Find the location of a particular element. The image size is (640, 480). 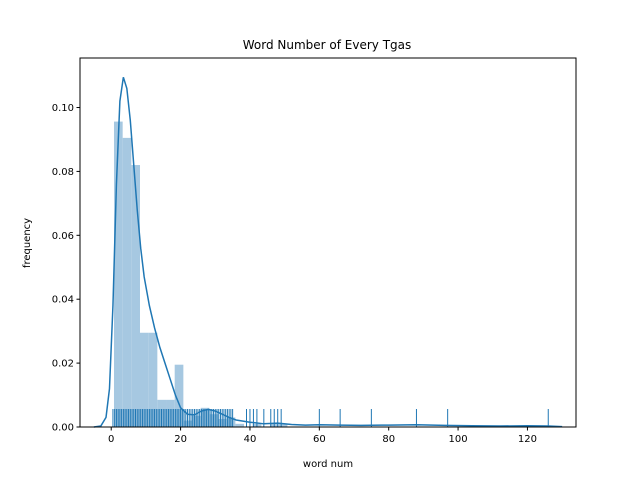

y-tick-label-2: 0.04 is located at coordinates (63, 300).